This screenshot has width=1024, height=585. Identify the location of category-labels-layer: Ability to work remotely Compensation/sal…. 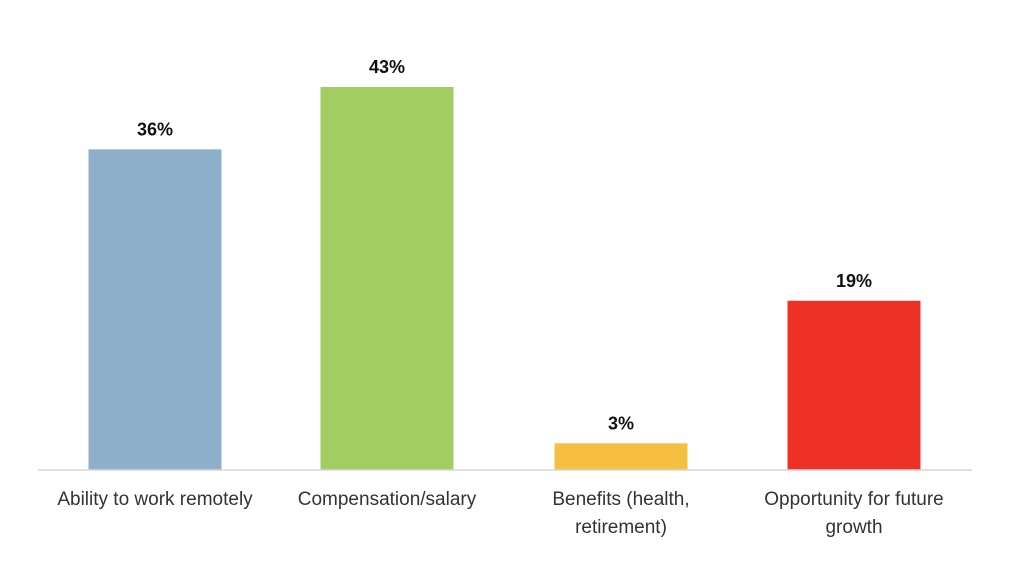
(500, 513).